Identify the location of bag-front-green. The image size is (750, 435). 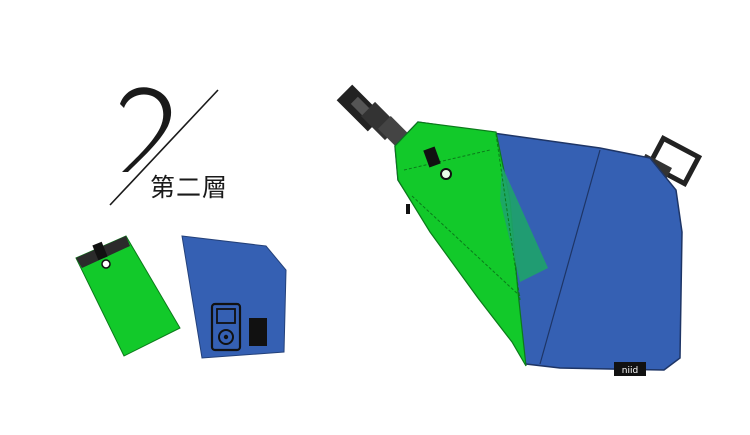
(460, 244).